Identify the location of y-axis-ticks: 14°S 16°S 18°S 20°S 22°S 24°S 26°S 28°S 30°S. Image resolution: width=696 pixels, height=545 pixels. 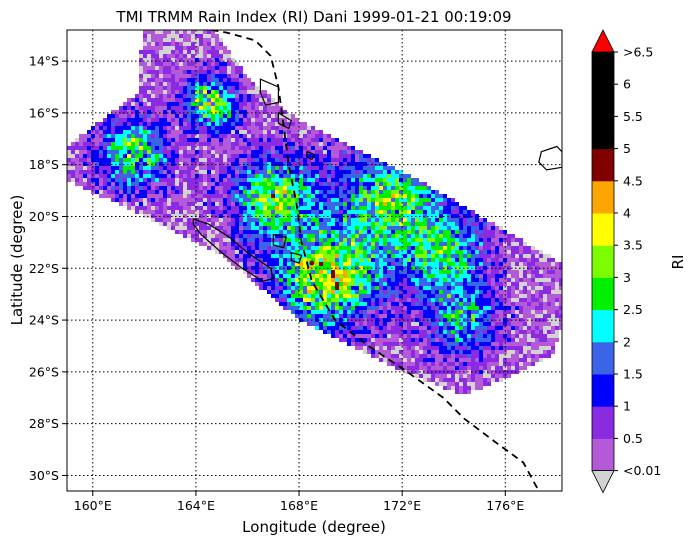
(48, 268).